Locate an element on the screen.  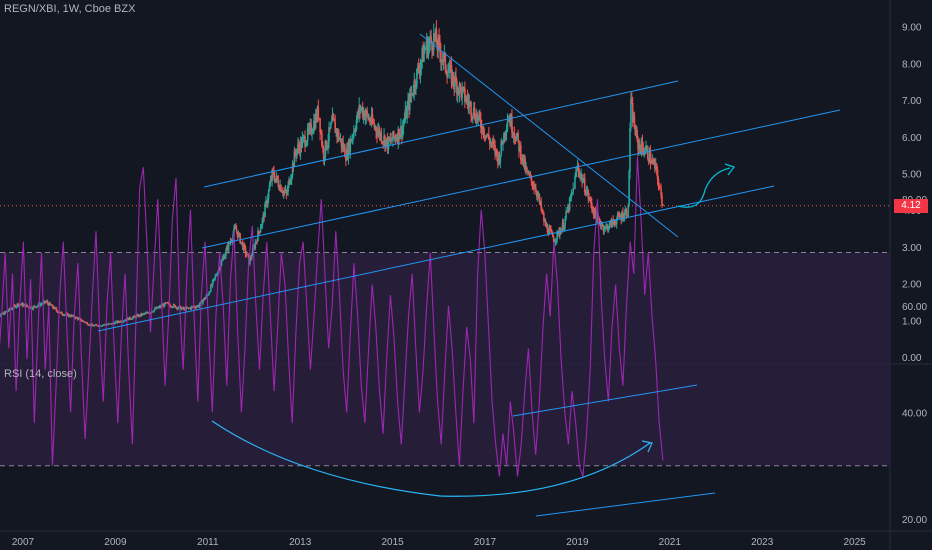
time-axis-tick: 2007 is located at coordinates (23, 542).